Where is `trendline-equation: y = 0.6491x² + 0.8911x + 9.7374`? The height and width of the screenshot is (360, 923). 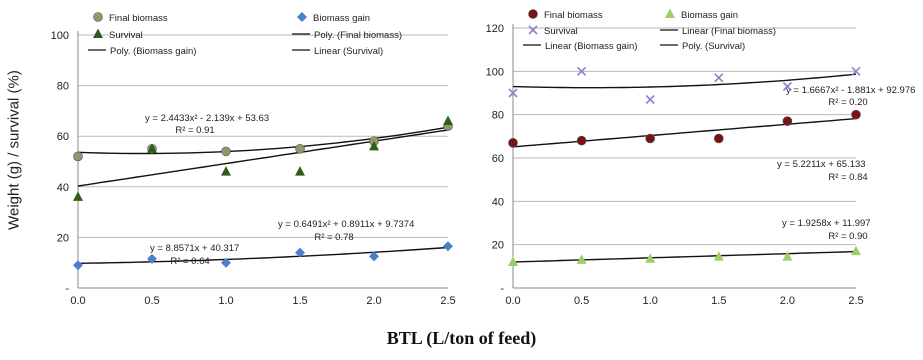 trendline-equation: y = 0.6491x² + 0.8911x + 9.7374 is located at coordinates (346, 224).